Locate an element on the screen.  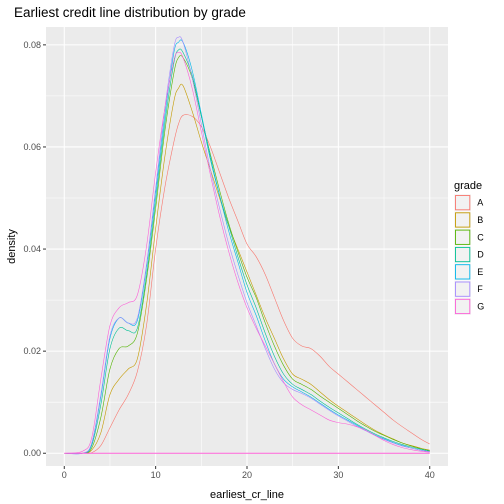
legend-key-E is located at coordinates (462, 271).